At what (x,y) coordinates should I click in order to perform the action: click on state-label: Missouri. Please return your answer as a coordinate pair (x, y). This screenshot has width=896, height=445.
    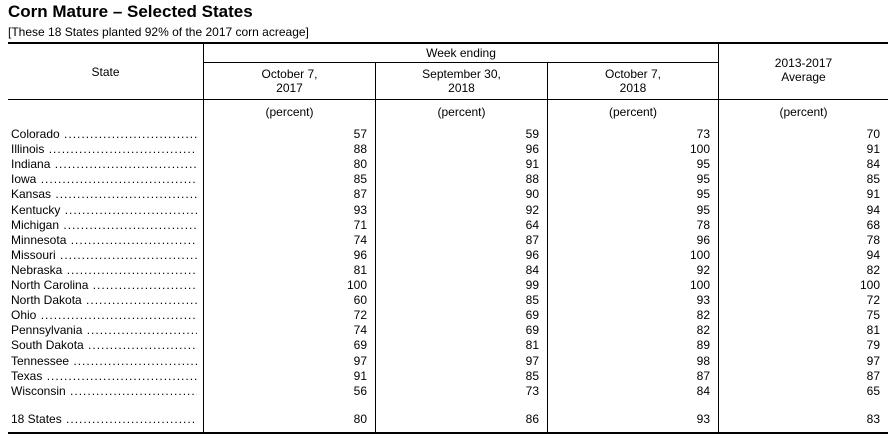
    Looking at the image, I should click on (33, 254).